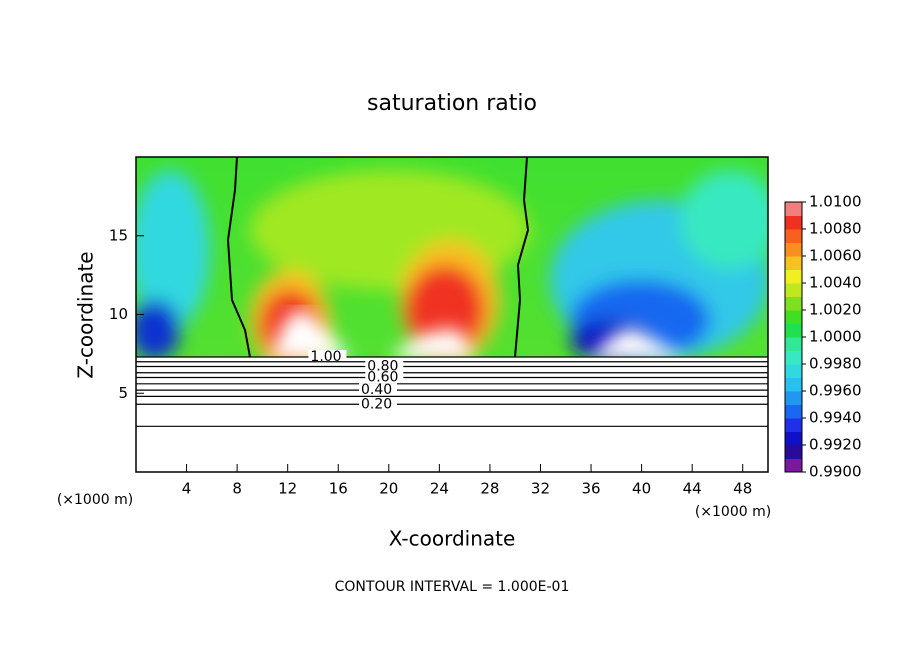 The image size is (904, 654). Describe the element at coordinates (835, 256) in the screenshot. I see `colorbar-label: 1.0060` at that location.